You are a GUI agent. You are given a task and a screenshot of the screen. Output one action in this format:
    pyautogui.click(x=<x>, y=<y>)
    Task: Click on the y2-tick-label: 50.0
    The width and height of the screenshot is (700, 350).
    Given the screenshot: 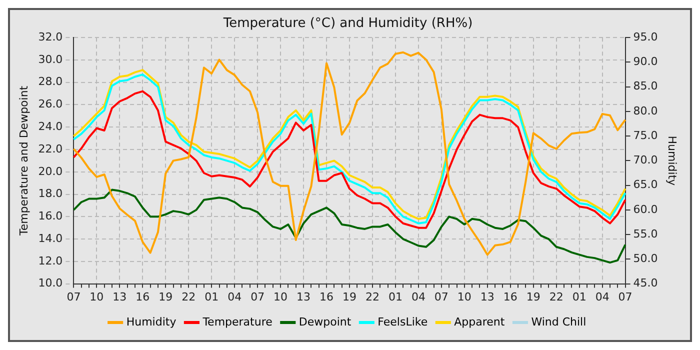 What is the action you would take?
    pyautogui.click(x=645, y=259)
    